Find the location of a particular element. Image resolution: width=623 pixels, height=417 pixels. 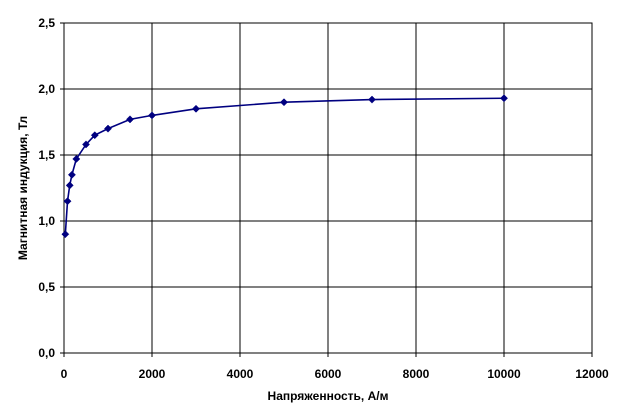

x-tick-label: 4000 is located at coordinates (240, 374).